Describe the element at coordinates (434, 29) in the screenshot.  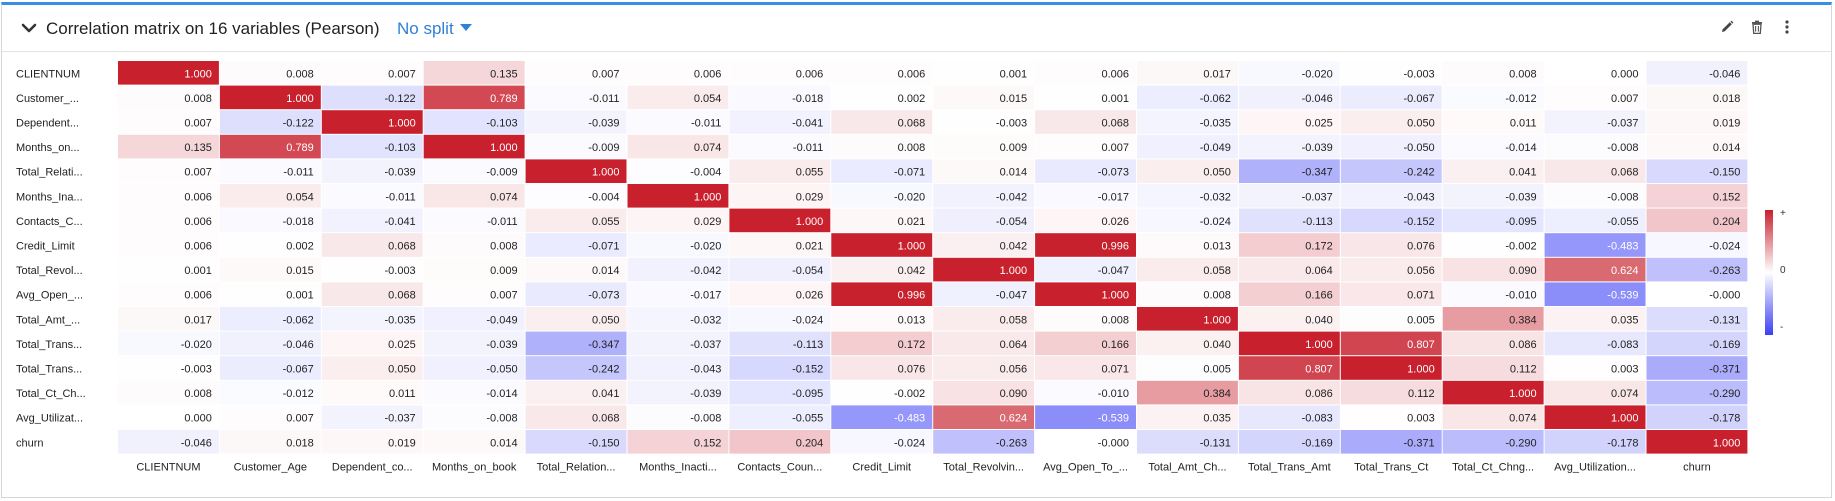
I see `split-dropdown: No split` at that location.